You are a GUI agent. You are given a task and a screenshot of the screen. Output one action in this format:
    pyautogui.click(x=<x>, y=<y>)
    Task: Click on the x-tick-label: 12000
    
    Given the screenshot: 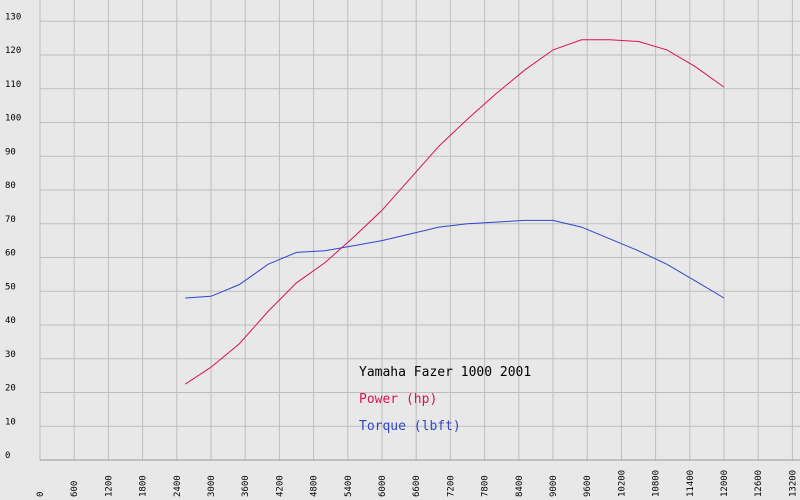 What is the action you would take?
    pyautogui.click(x=725, y=483)
    